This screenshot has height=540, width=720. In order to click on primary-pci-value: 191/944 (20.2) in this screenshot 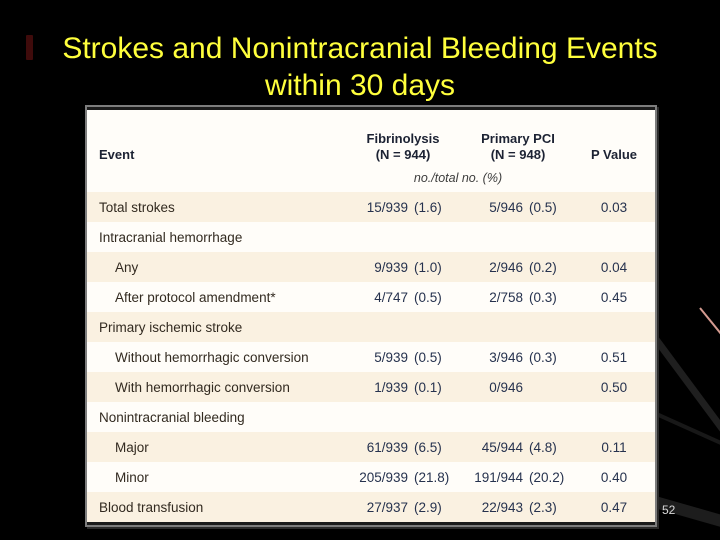, I will do `click(519, 477)`.